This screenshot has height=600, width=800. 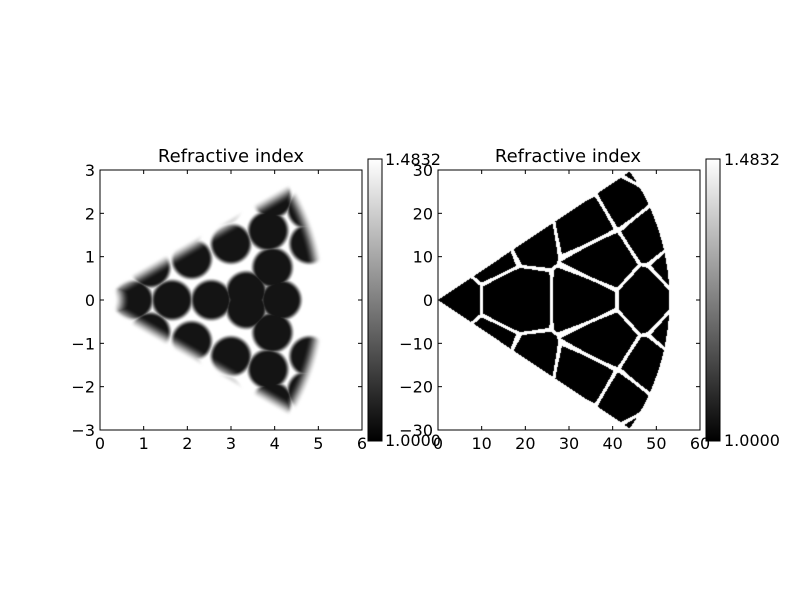 What do you see at coordinates (416, 343) in the screenshot?
I see `chart-right-y-tick-label: −10` at bounding box center [416, 343].